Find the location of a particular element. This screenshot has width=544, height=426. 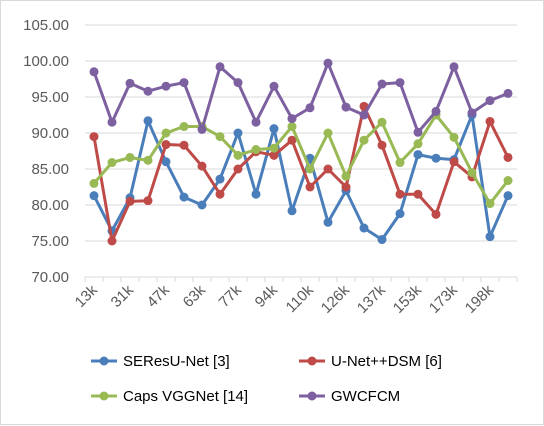

x-tick-label: 77k is located at coordinates (230, 295).